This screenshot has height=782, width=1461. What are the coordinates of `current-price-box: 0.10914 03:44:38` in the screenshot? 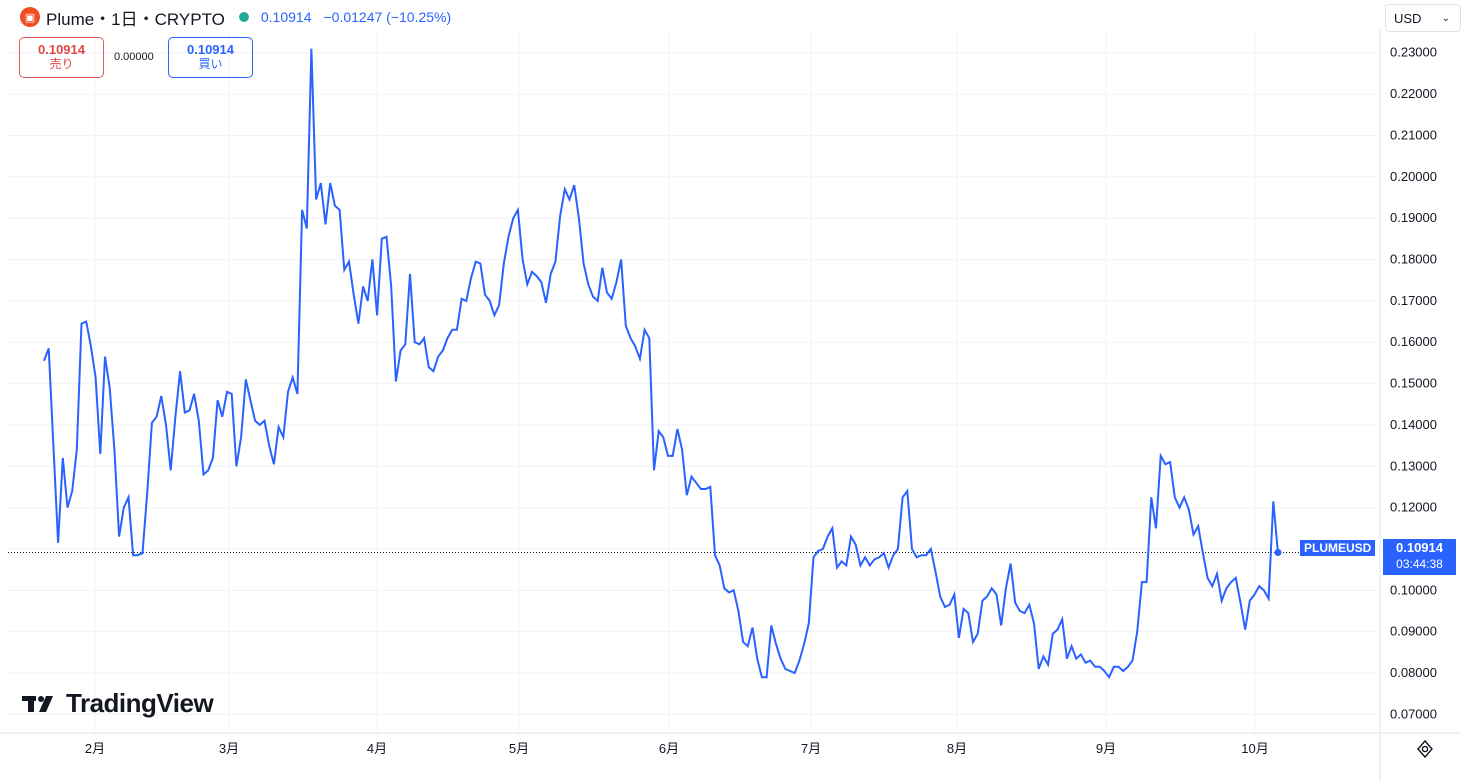 It's located at (1419, 557).